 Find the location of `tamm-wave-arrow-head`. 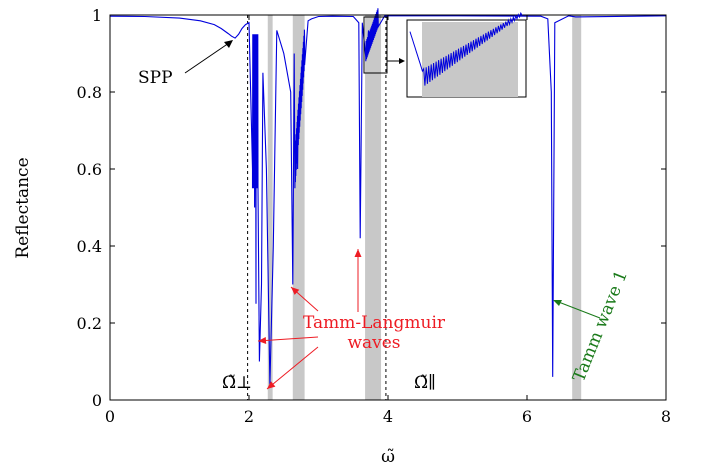

tamm-wave-arrow-head is located at coordinates (557, 303).